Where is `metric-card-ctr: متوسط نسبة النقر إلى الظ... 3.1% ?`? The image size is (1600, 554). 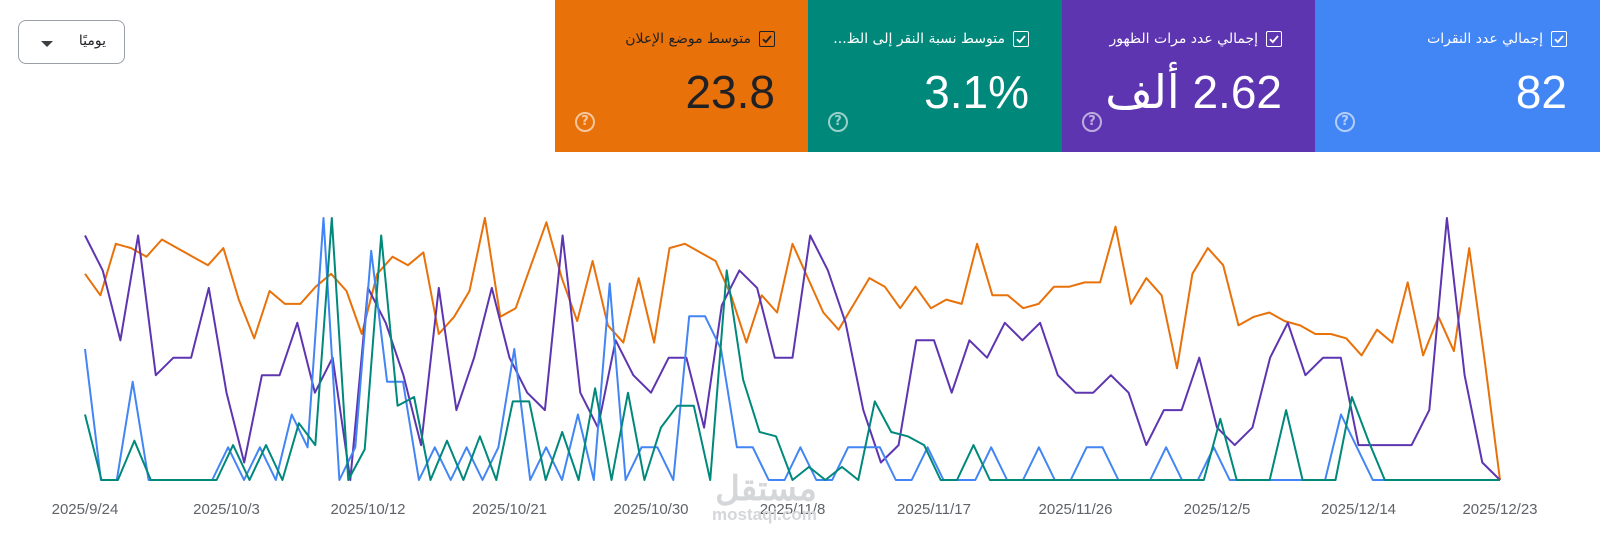
metric-card-ctr: متوسط نسبة النقر إلى الظ... 3.1% ? is located at coordinates (935, 76).